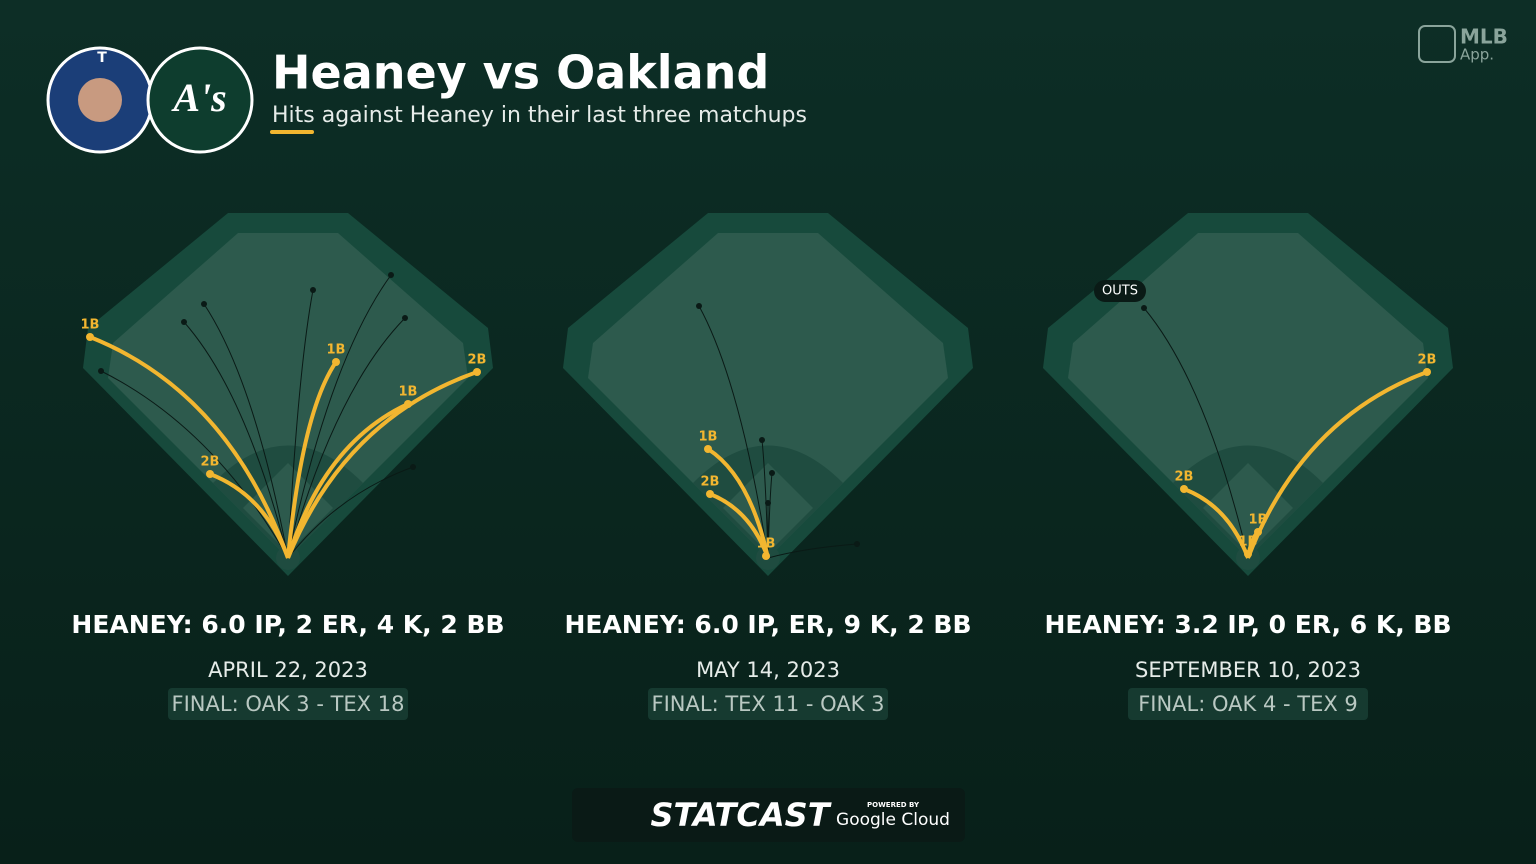  I want to click on outs-tag, so click(1120, 291).